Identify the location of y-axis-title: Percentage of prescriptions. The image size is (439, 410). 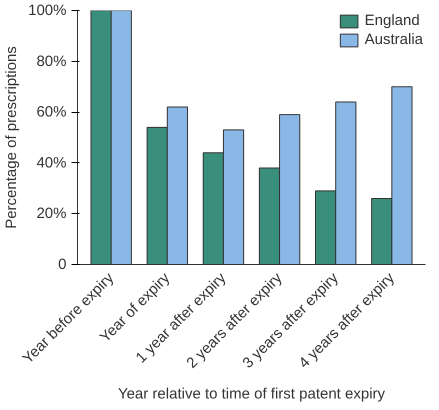
(11, 137).